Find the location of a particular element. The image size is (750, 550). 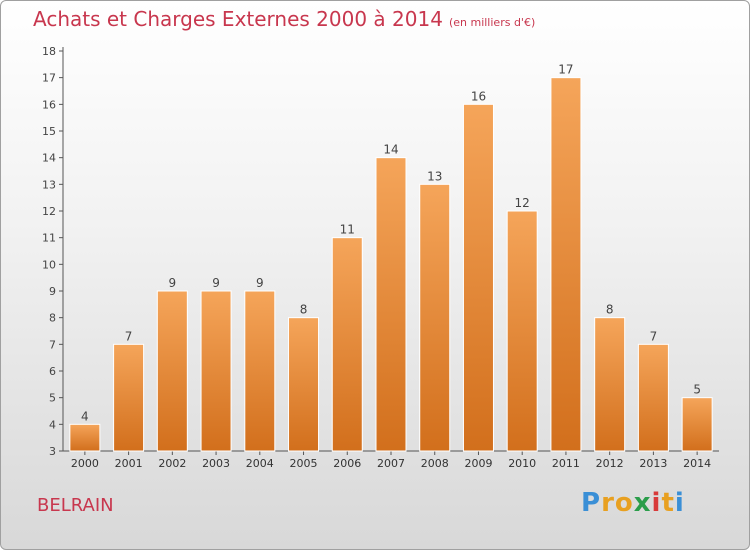

y-tick-label: 17 is located at coordinates (49, 78).